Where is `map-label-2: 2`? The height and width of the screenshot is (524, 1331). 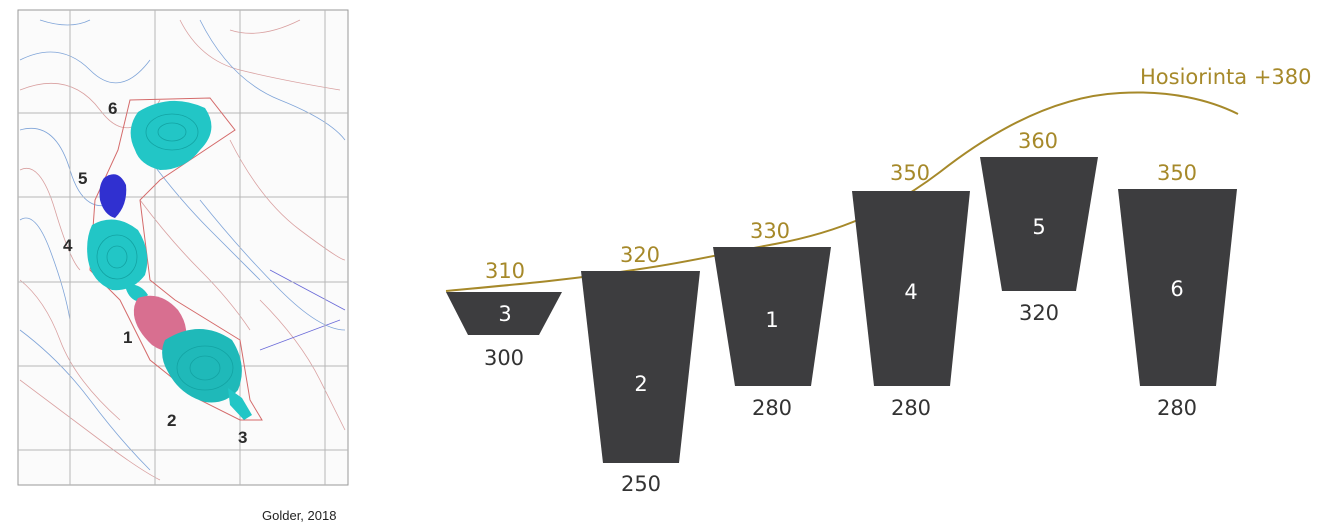 map-label-2: 2 is located at coordinates (171, 420).